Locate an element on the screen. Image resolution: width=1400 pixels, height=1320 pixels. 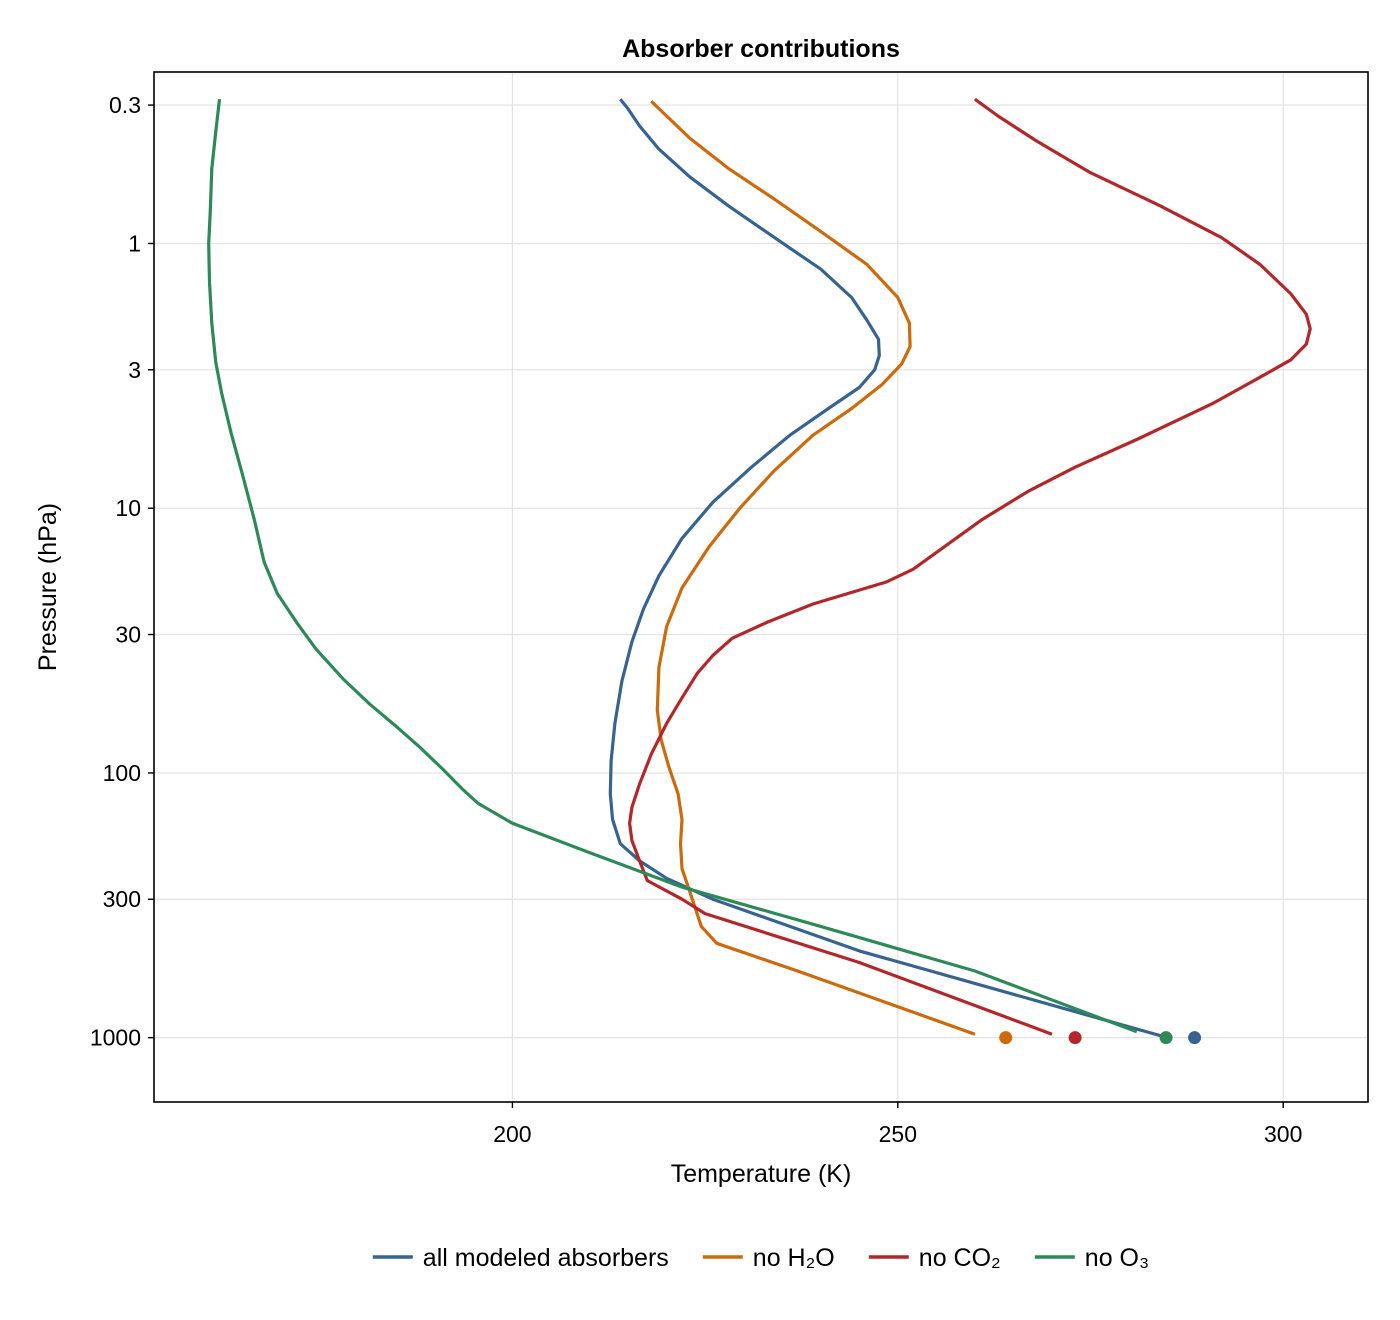
y-axis-label: Pressure (hPa) is located at coordinates (48, 587).